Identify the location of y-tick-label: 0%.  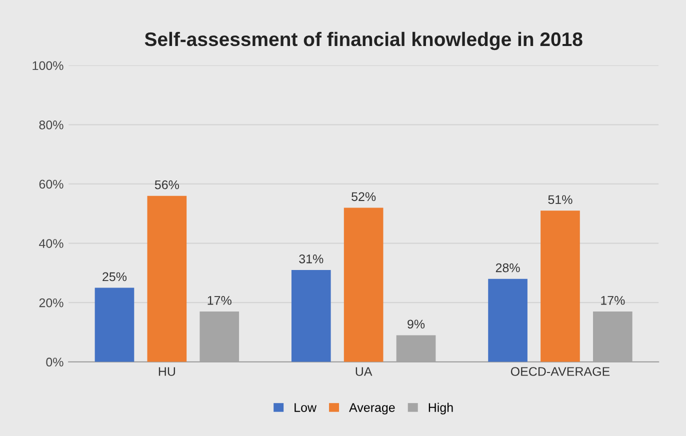
(55, 362).